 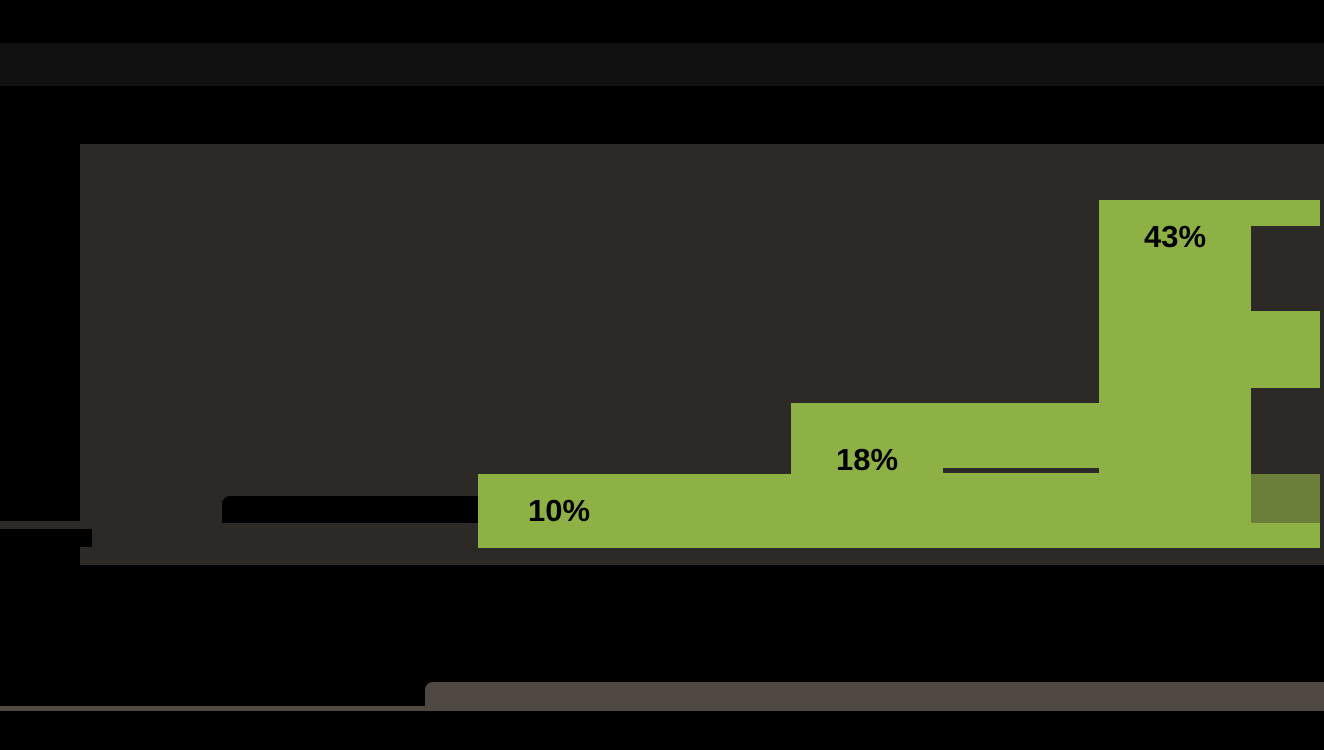 What do you see at coordinates (874, 696) in the screenshot?
I see `footer-bar` at bounding box center [874, 696].